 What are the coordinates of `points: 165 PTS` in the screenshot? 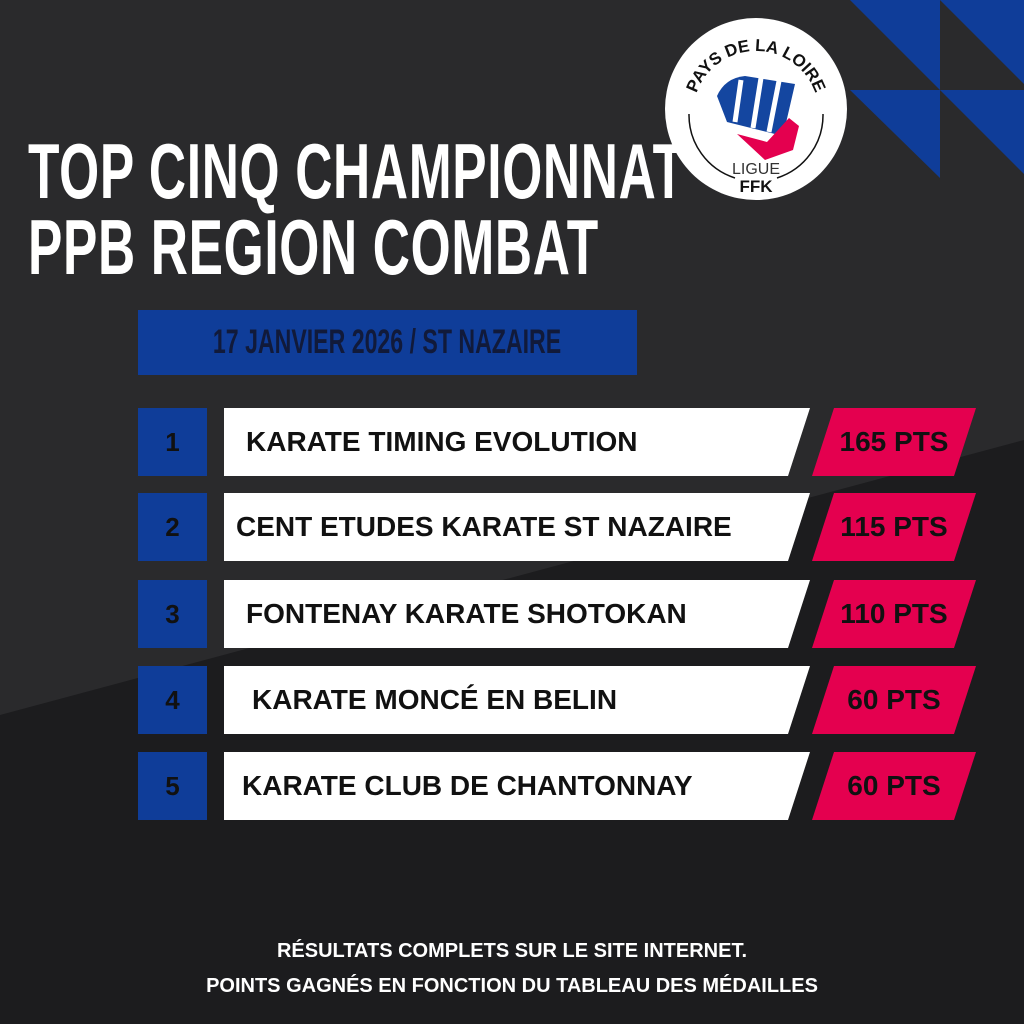 It's located at (894, 441).